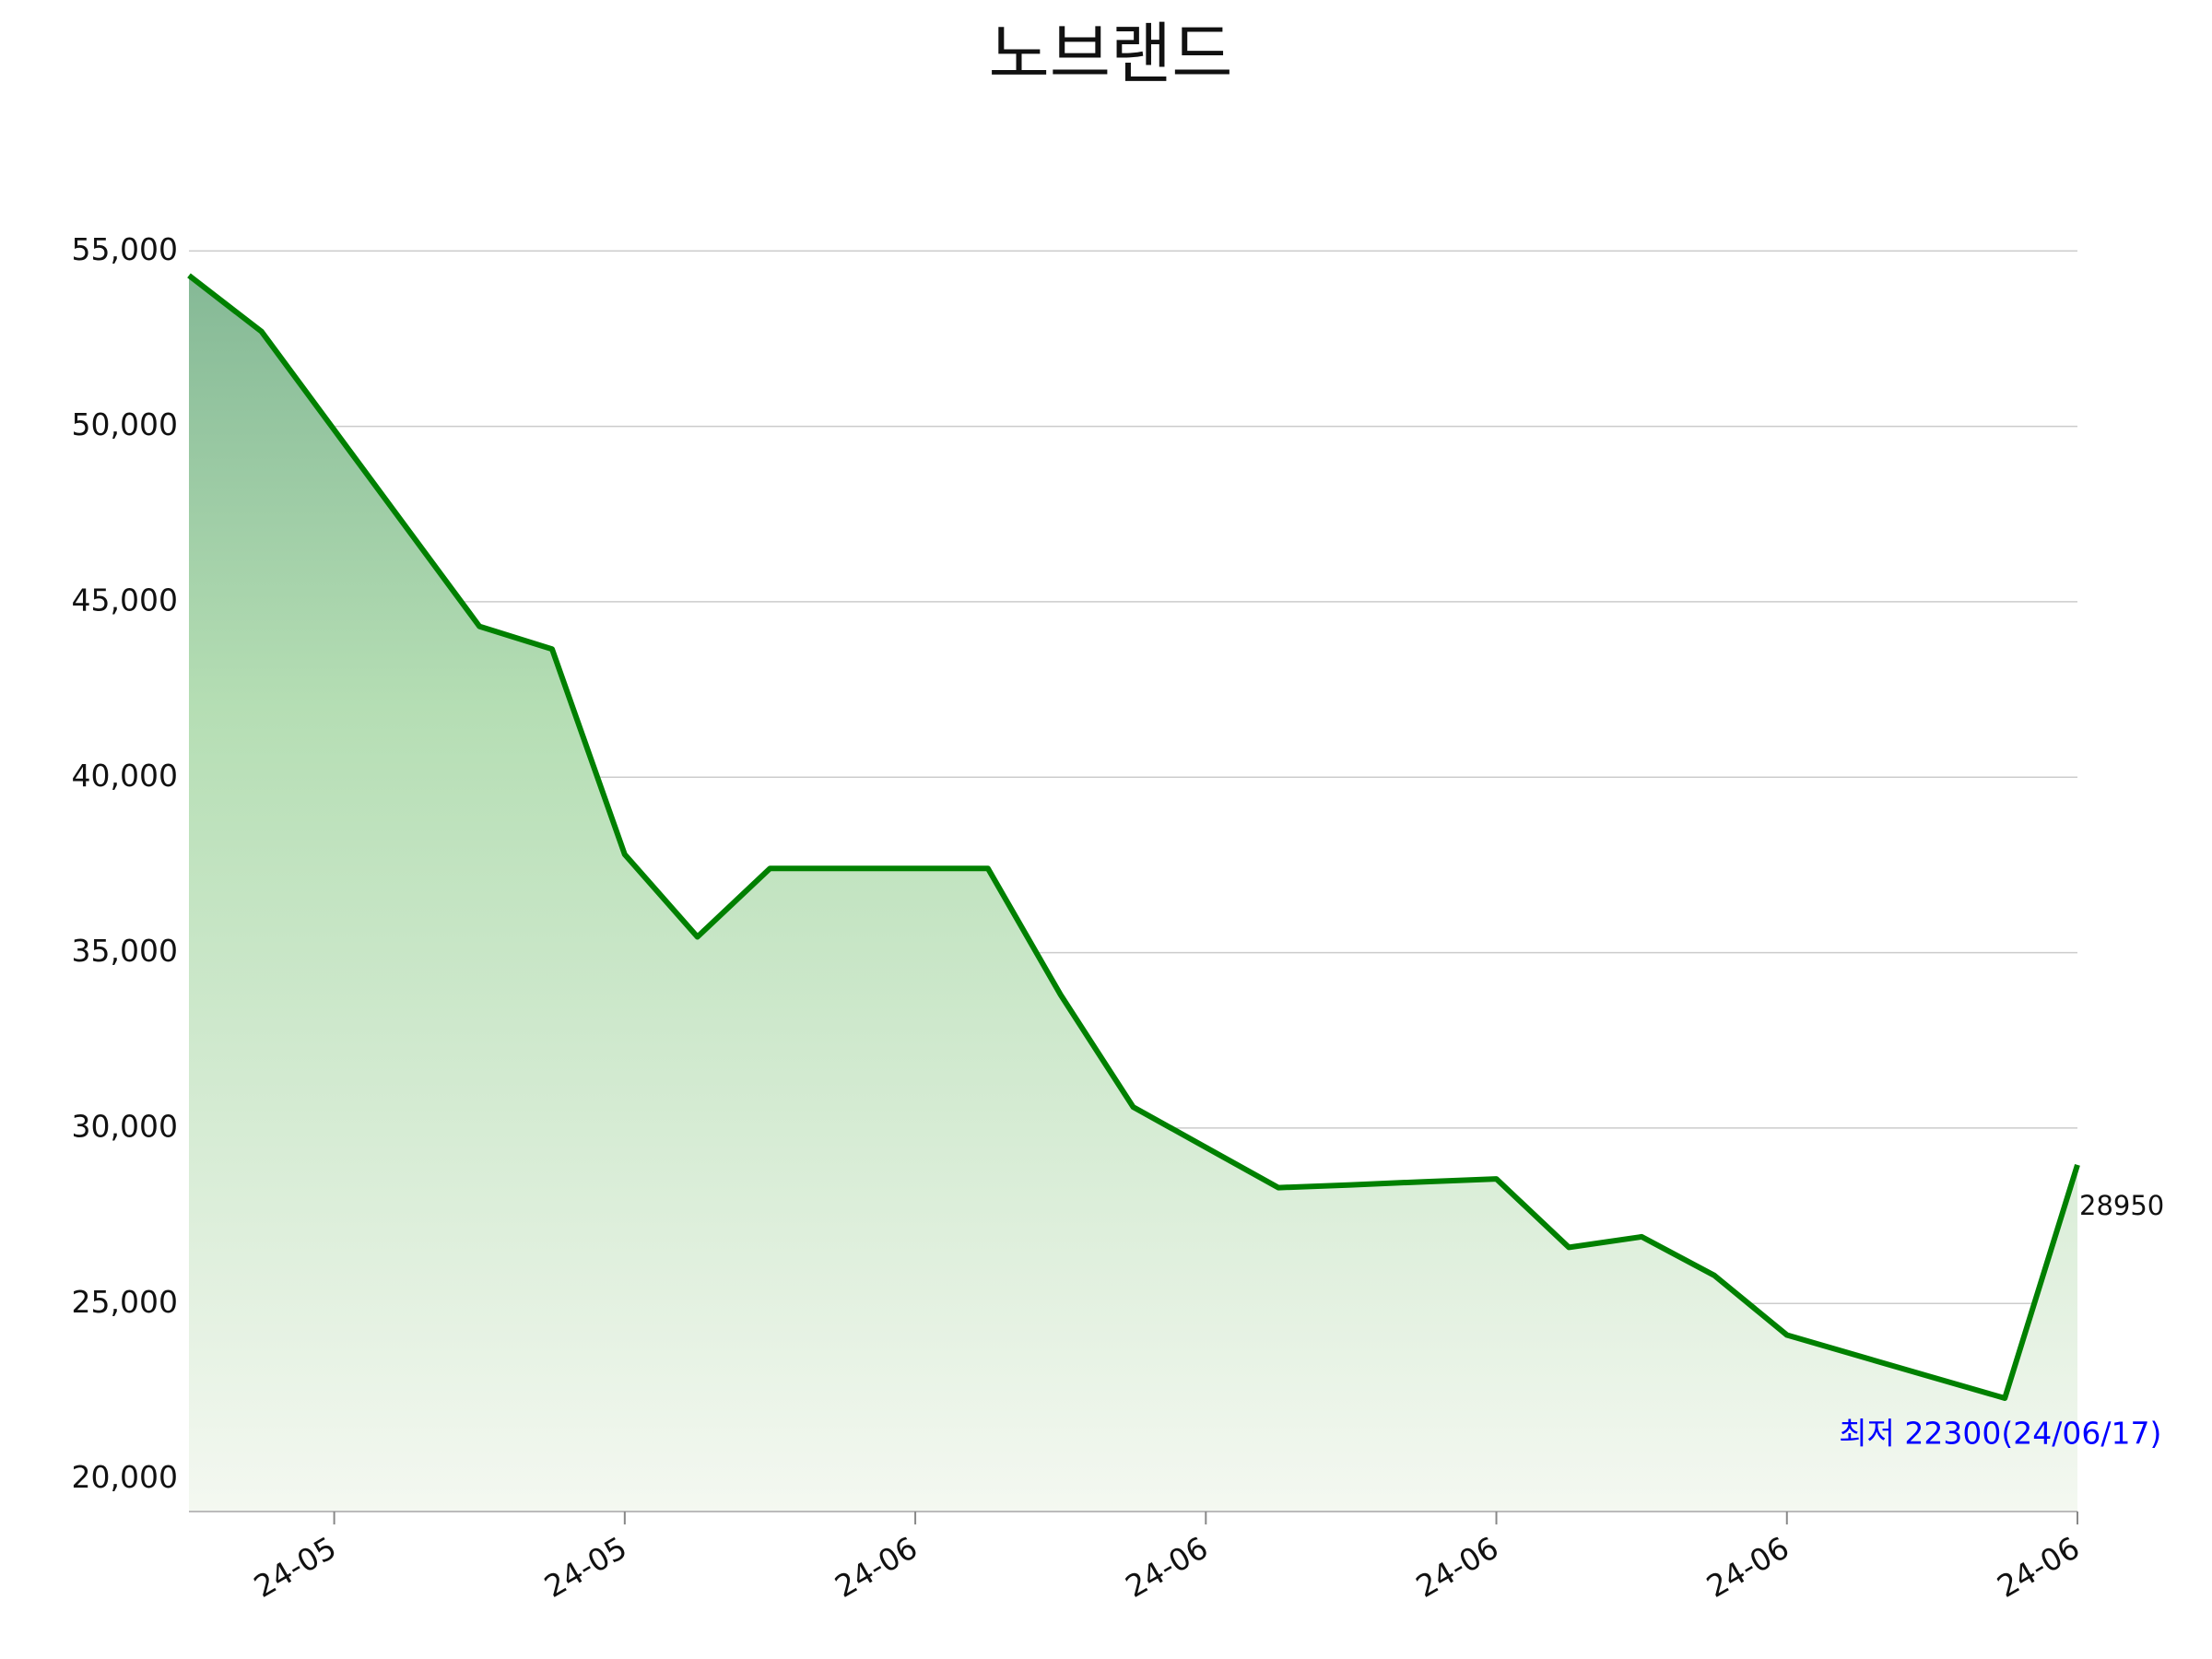 The height and width of the screenshot is (1659, 2212). What do you see at coordinates (125, 1126) in the screenshot?
I see `y-tick-label: 30,000` at bounding box center [125, 1126].